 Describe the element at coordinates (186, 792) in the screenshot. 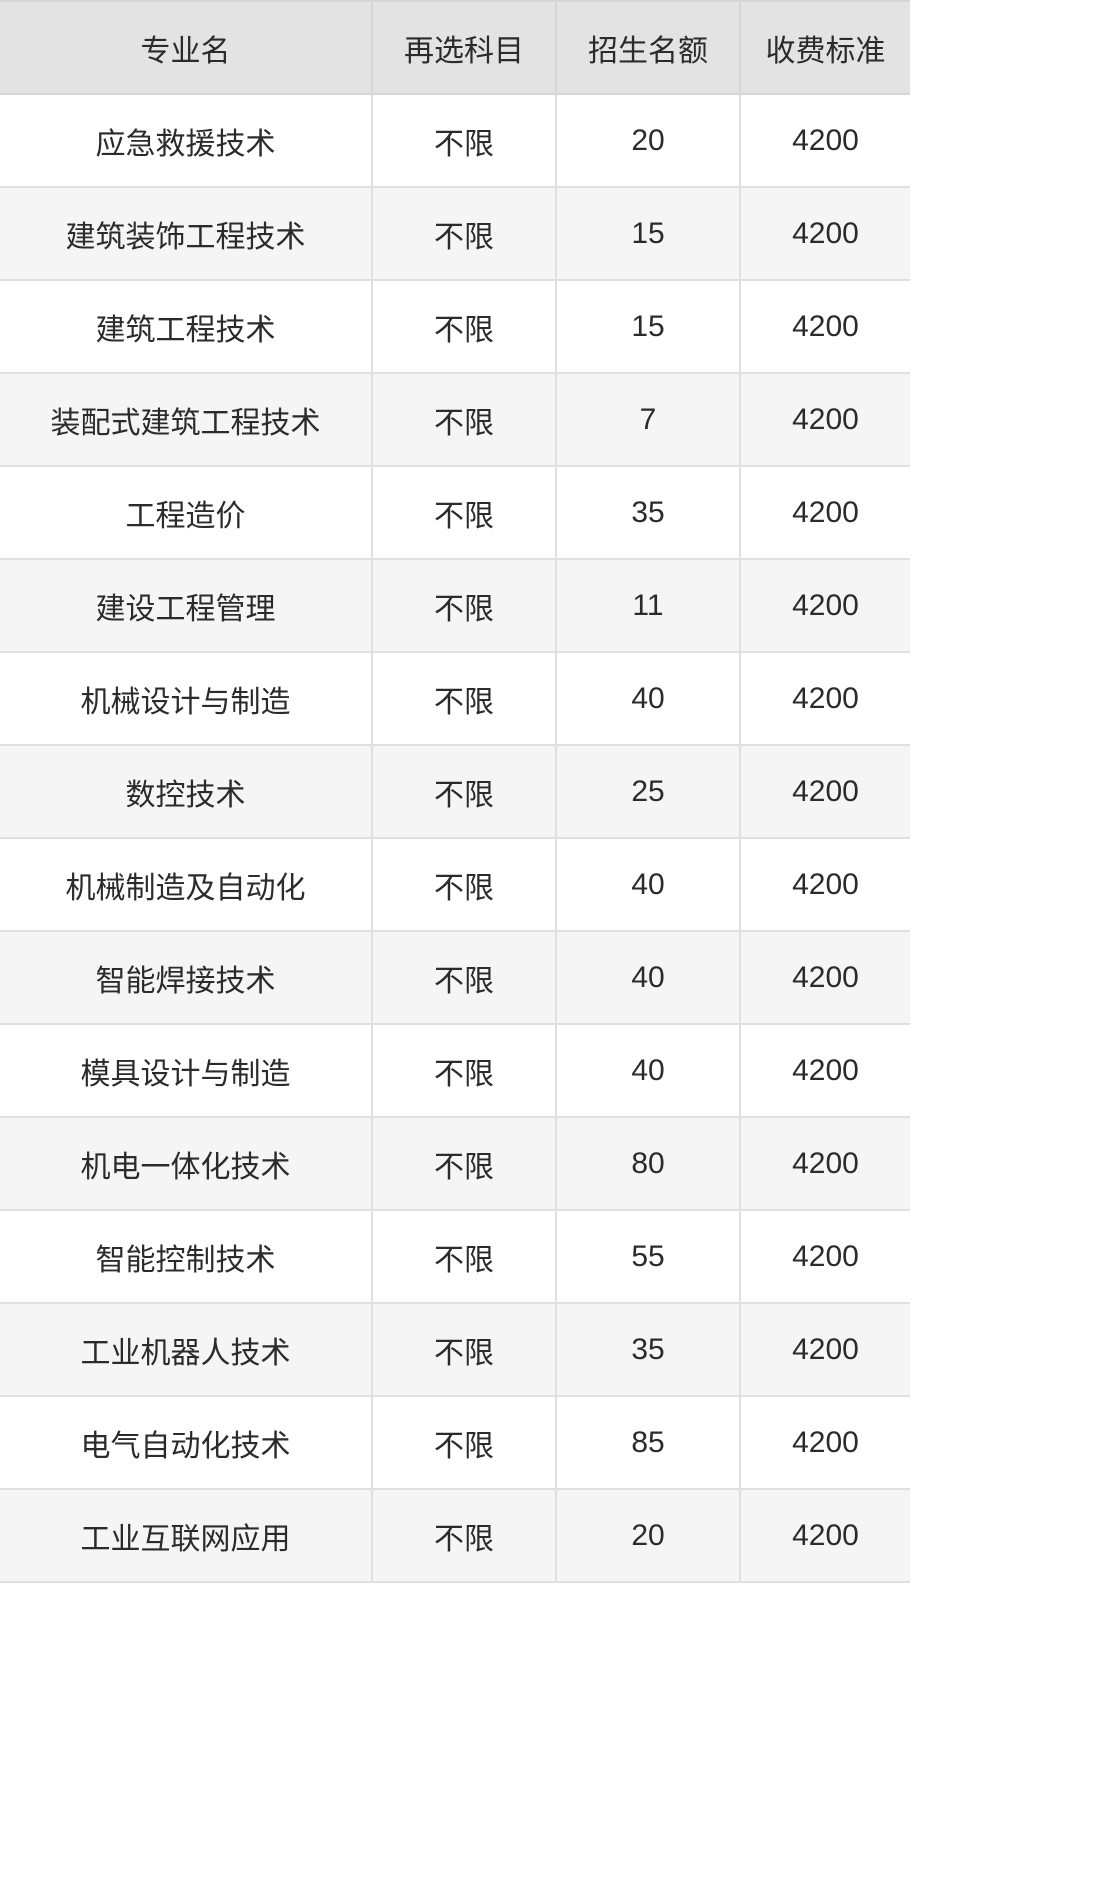

I see `cell-major: 数控技术` at that location.